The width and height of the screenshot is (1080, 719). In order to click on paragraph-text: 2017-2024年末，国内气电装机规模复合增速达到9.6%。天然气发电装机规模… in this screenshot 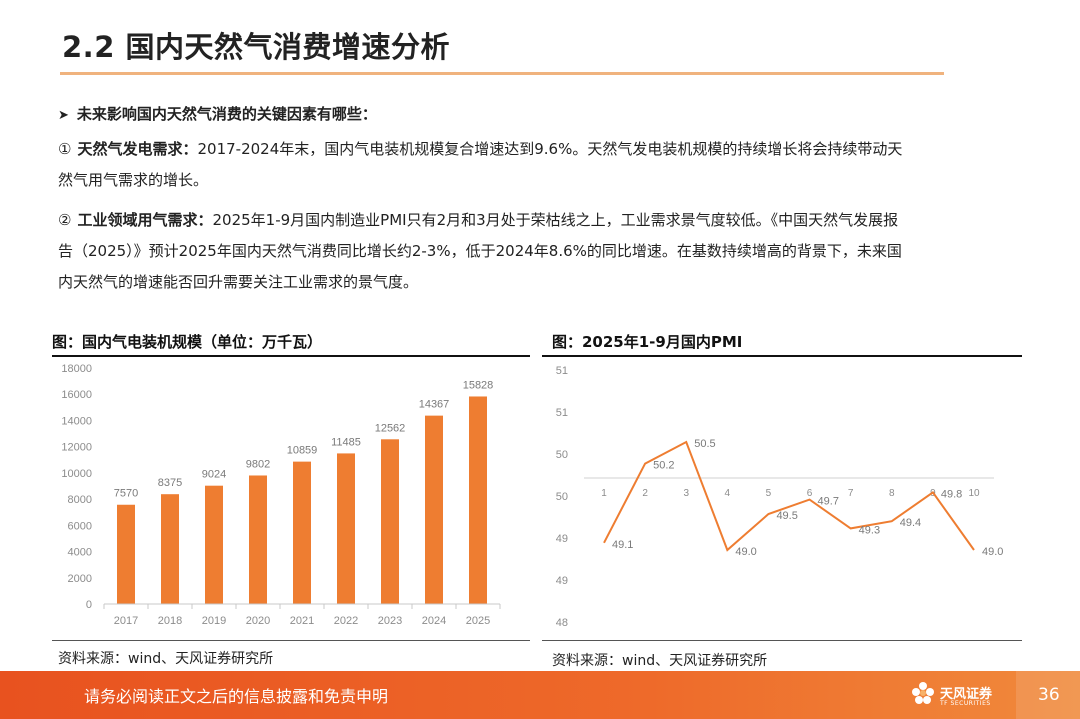, I will do `click(550, 149)`.